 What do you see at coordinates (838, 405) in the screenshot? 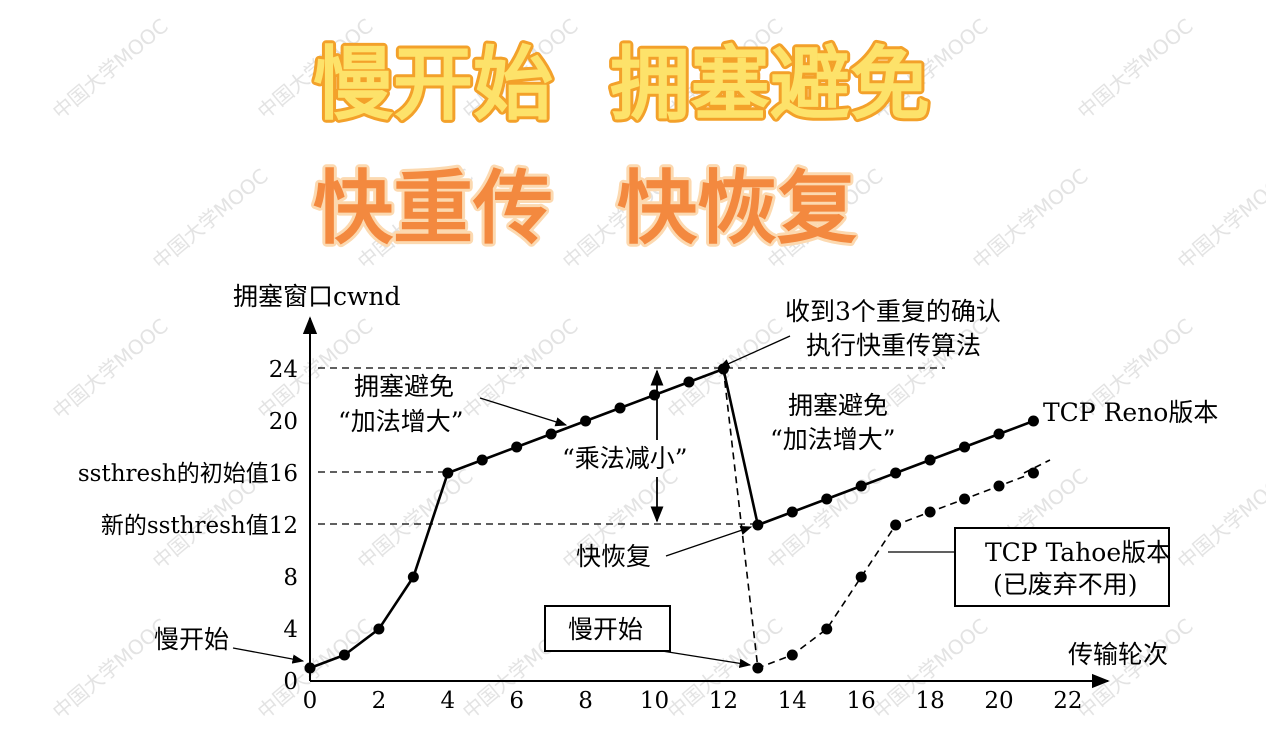
I see `ca-label-2-line1: 拥塞避免` at bounding box center [838, 405].